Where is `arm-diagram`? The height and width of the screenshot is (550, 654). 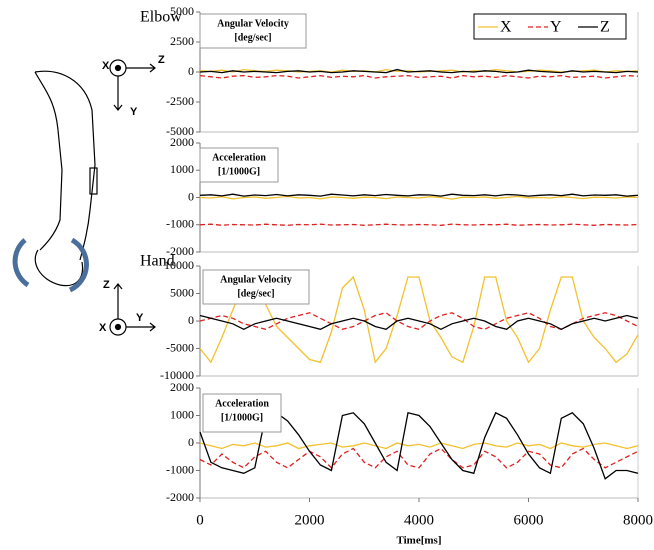 arm-diagram is located at coordinates (84, 197).